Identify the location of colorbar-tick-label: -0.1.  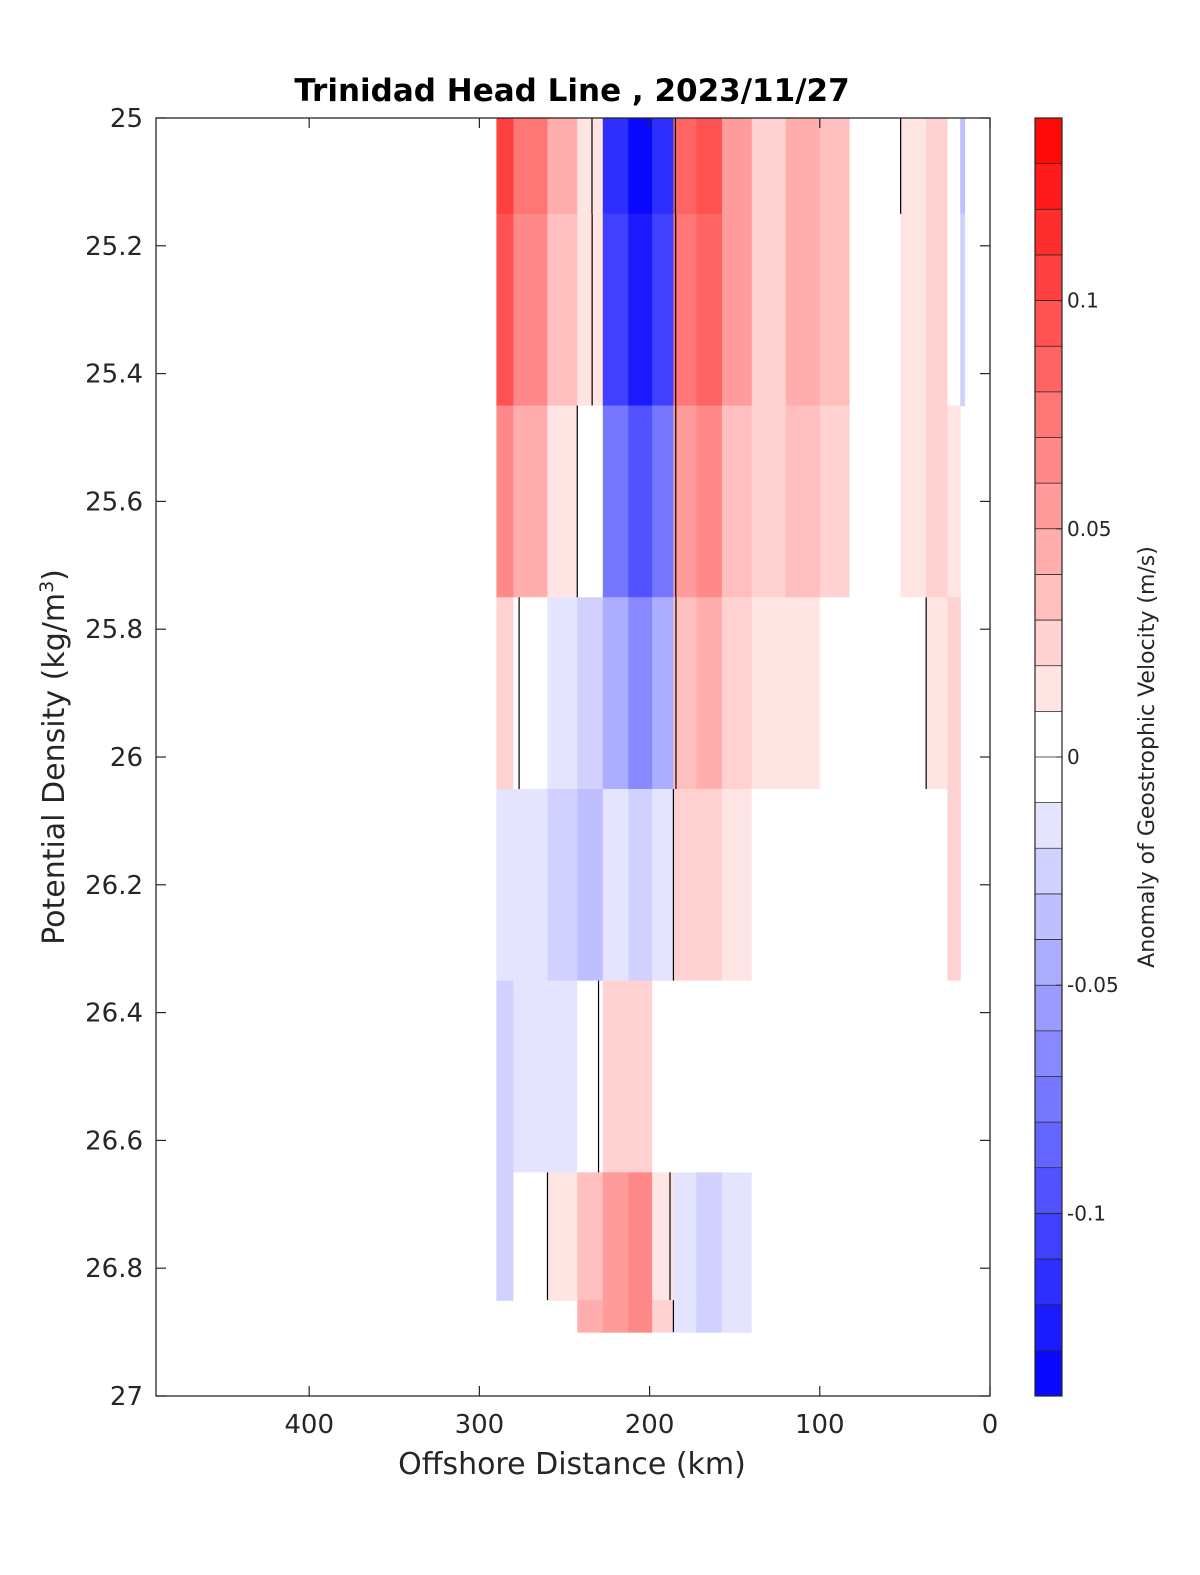
(1086, 1213).